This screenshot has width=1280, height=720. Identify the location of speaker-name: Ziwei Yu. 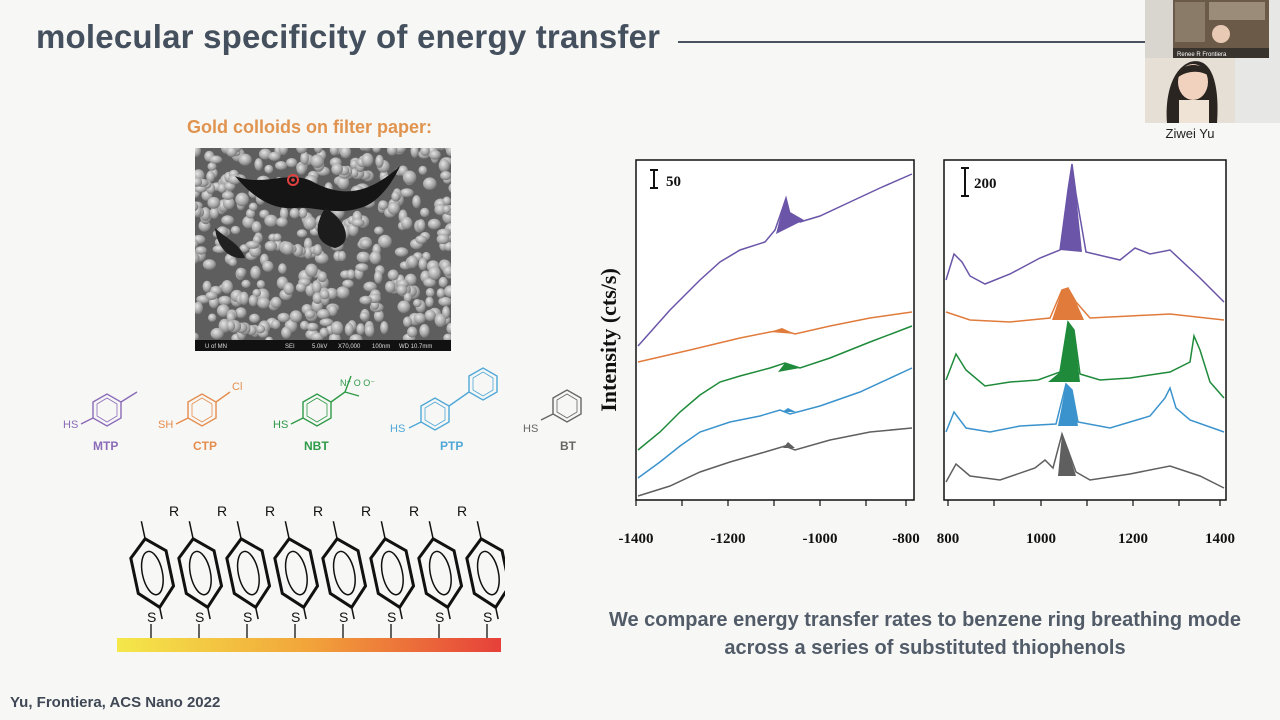
(1190, 133).